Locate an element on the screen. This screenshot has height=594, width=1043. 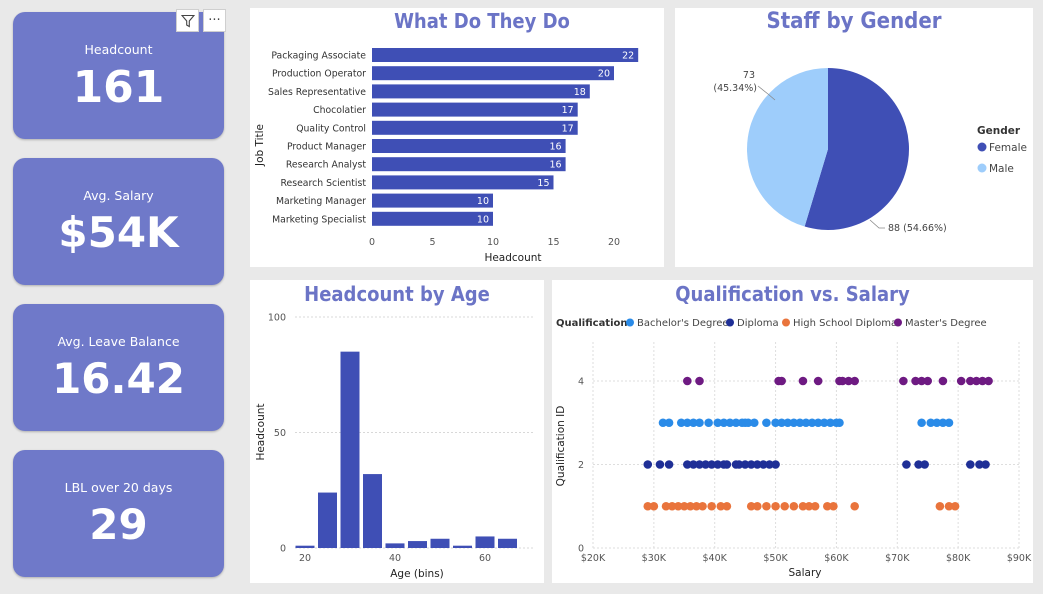
data-label: 20 is located at coordinates (604, 74).